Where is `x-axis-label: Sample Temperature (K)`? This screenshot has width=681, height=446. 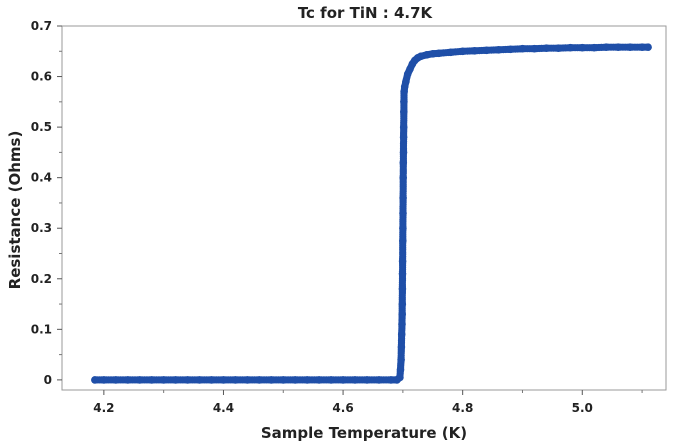 x-axis-label: Sample Temperature (K) is located at coordinates (364, 433).